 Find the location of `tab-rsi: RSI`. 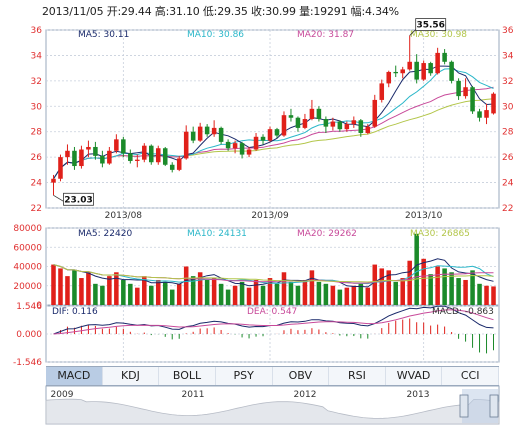

tab-rsi: RSI is located at coordinates (357, 376).